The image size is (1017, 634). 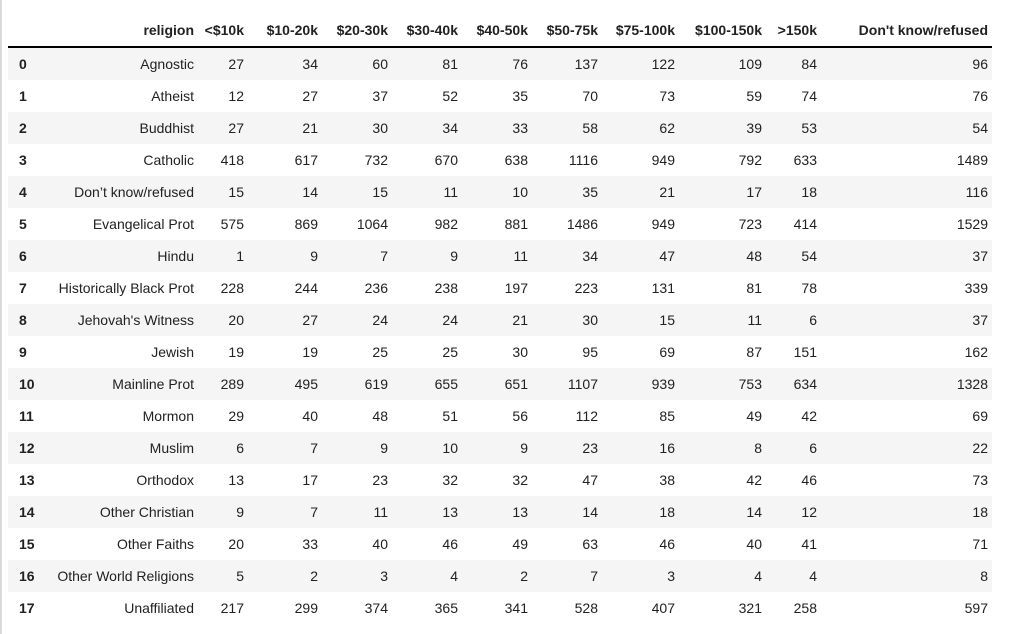 What do you see at coordinates (175, 256) in the screenshot?
I see `religion-cell: Hindu` at bounding box center [175, 256].